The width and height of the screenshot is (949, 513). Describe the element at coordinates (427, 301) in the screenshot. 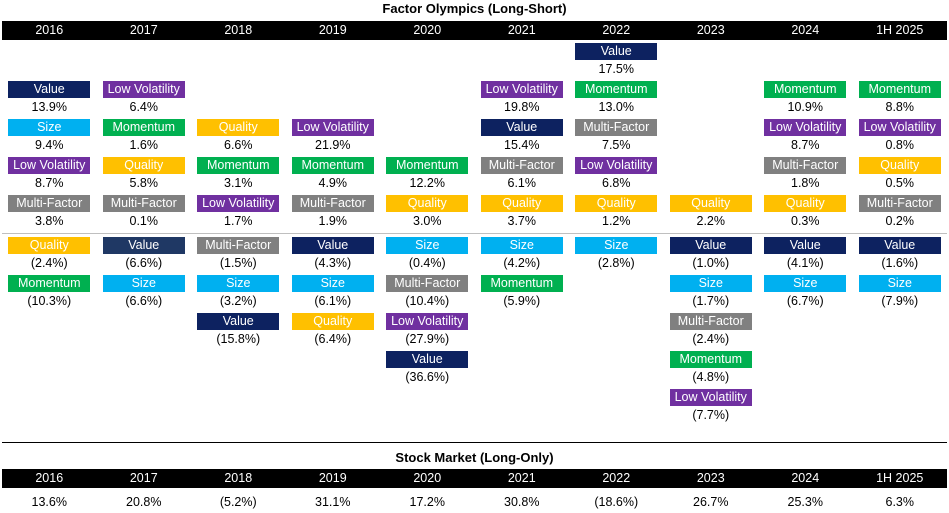

I see `factor-return-label: (10.4%)` at that location.